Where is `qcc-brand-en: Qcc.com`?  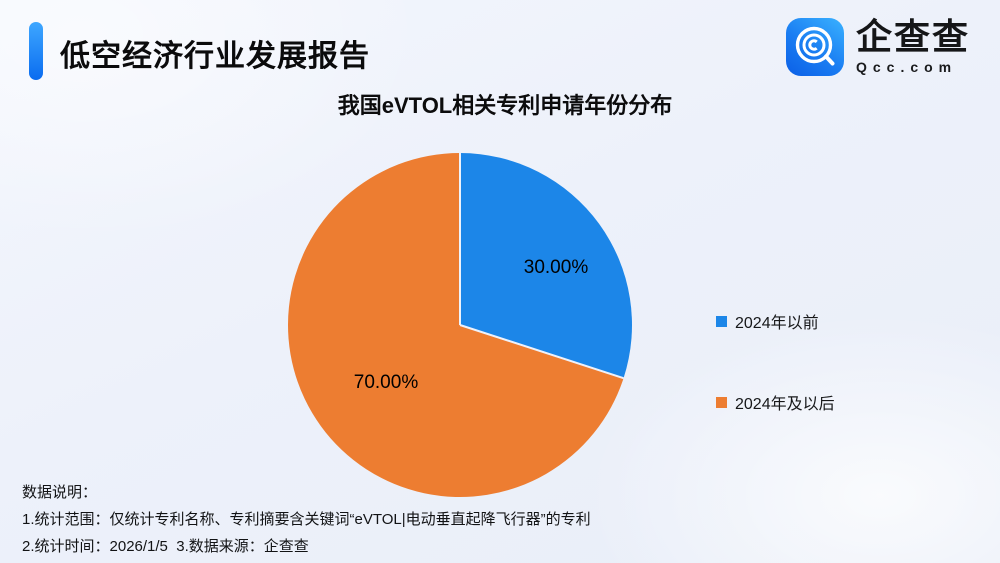 qcc-brand-en: Qcc.com is located at coordinates (906, 67).